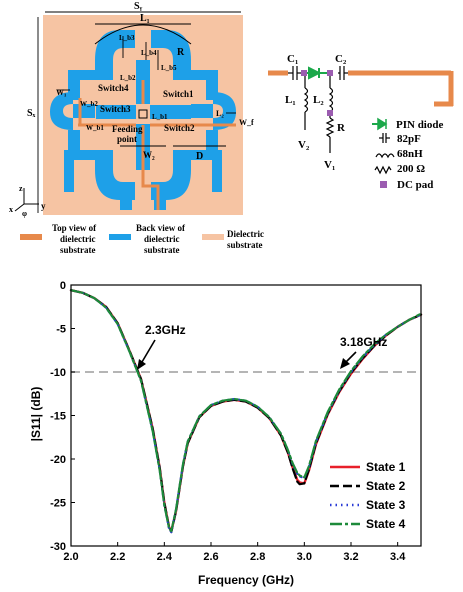 The width and height of the screenshot is (463, 592). What do you see at coordinates (179, 128) in the screenshot?
I see `switch2-label: Switch2` at bounding box center [179, 128].